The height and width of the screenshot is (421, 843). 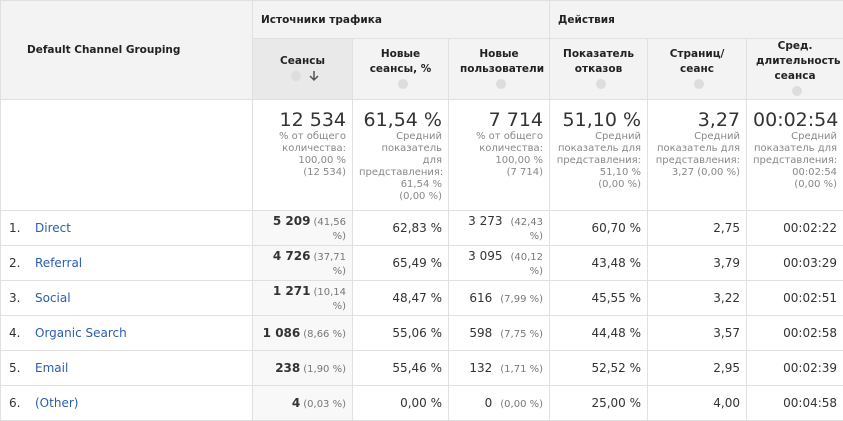 I want to click on new-users-value: 132, so click(x=480, y=368).